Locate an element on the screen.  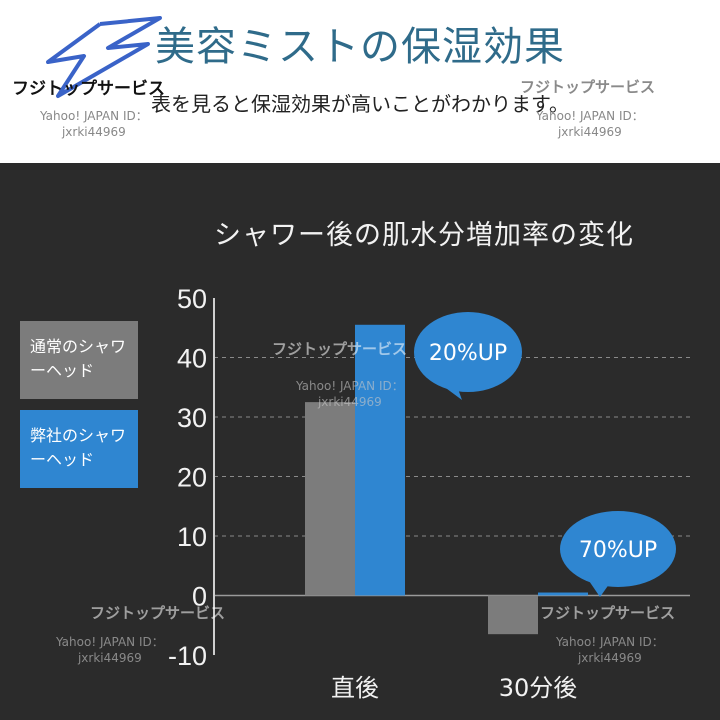
legend-normal-shower: 通常のシャワーヘッド is located at coordinates (79, 360).